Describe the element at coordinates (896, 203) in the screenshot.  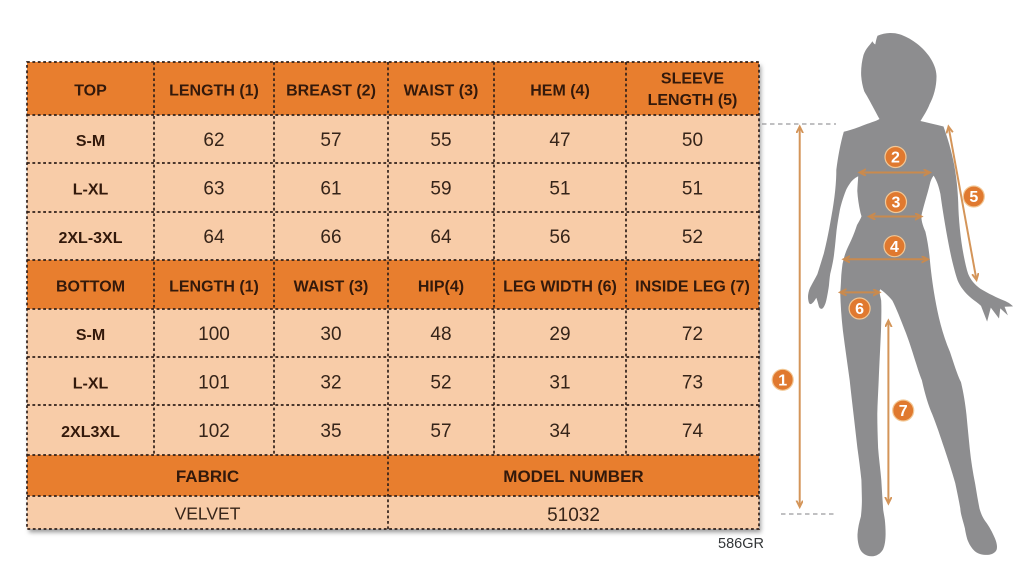
I see `svg-text: 3` at that location.